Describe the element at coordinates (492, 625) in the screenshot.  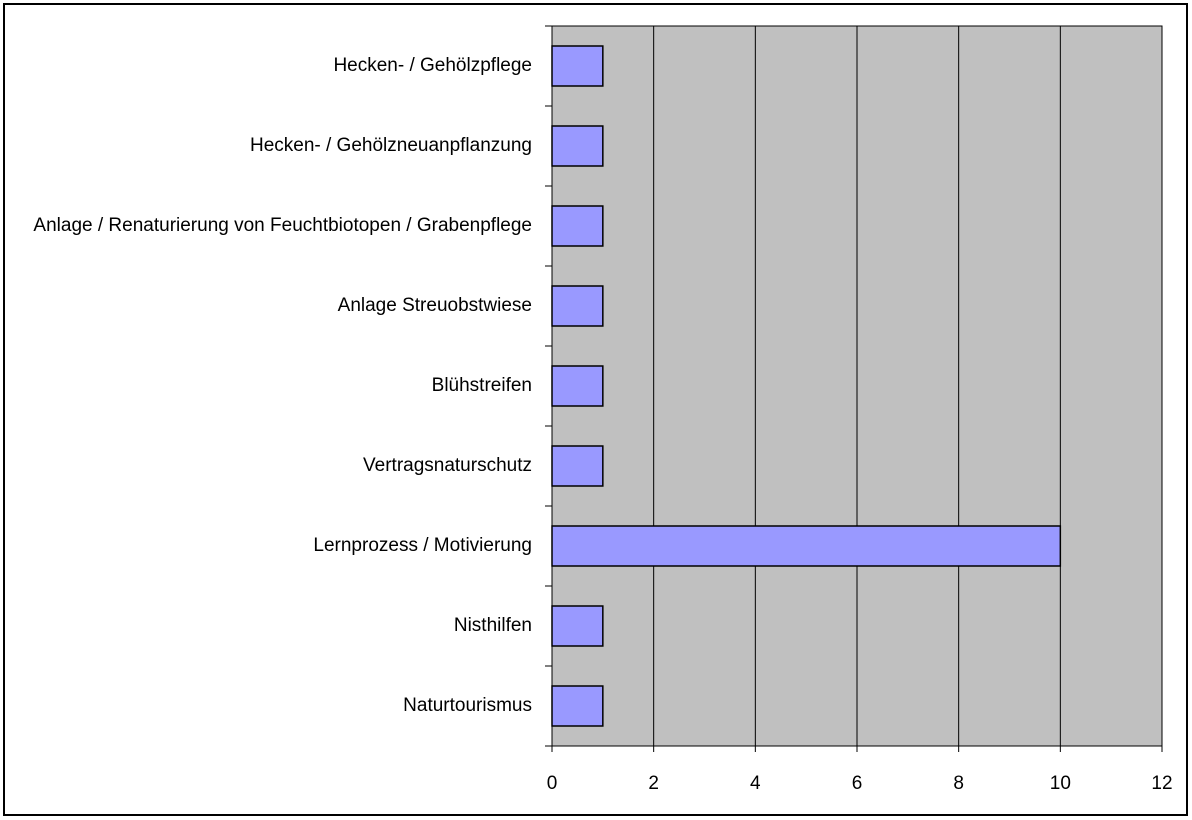
I see `y-tick-label: Nisthilfen` at that location.